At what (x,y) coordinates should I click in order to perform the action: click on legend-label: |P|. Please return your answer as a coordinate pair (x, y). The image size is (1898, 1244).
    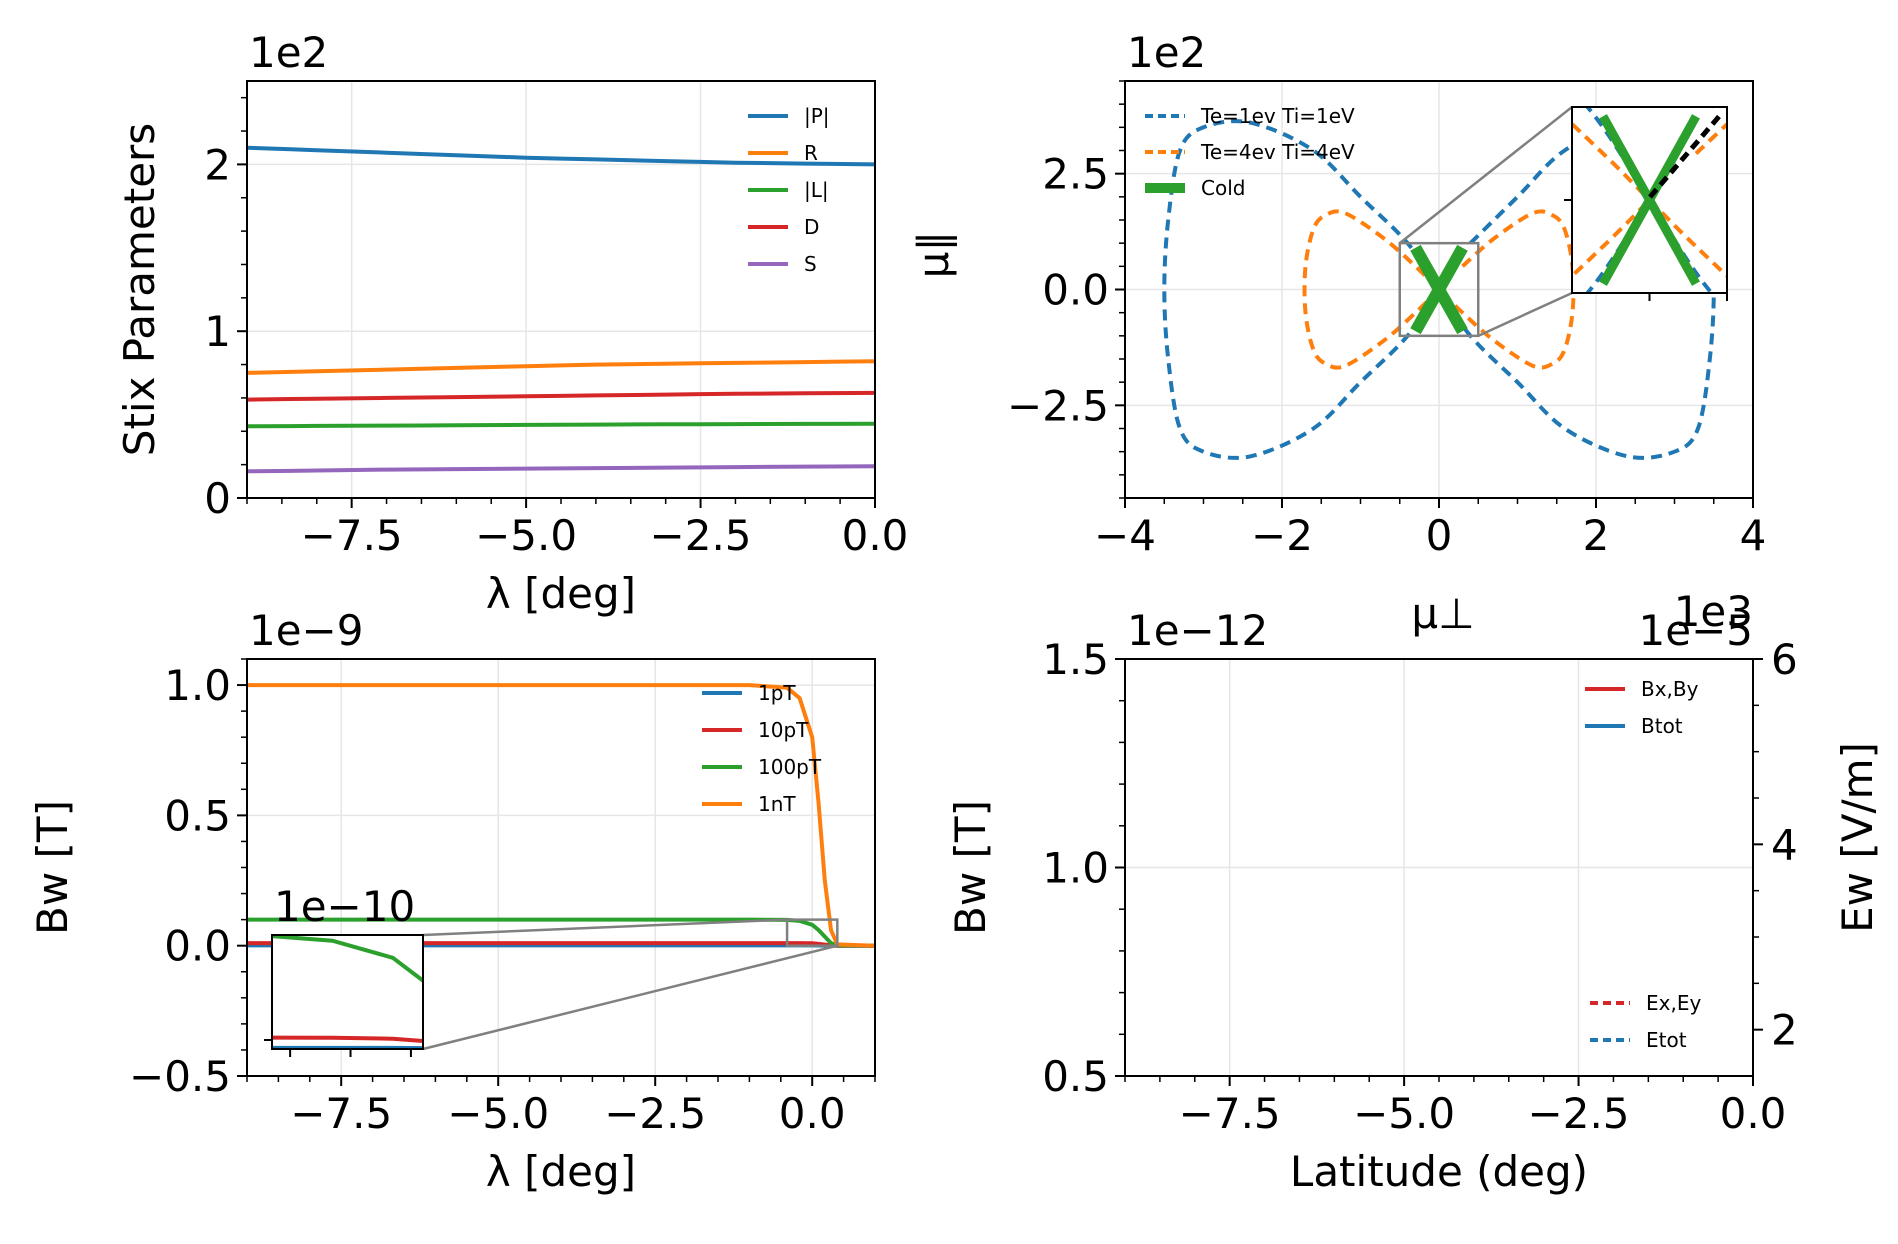
    Looking at the image, I should click on (817, 116).